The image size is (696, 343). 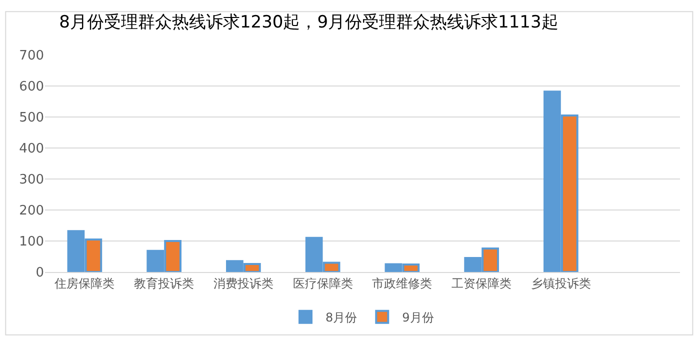 I want to click on legend-label: 9月份, so click(x=418, y=317).